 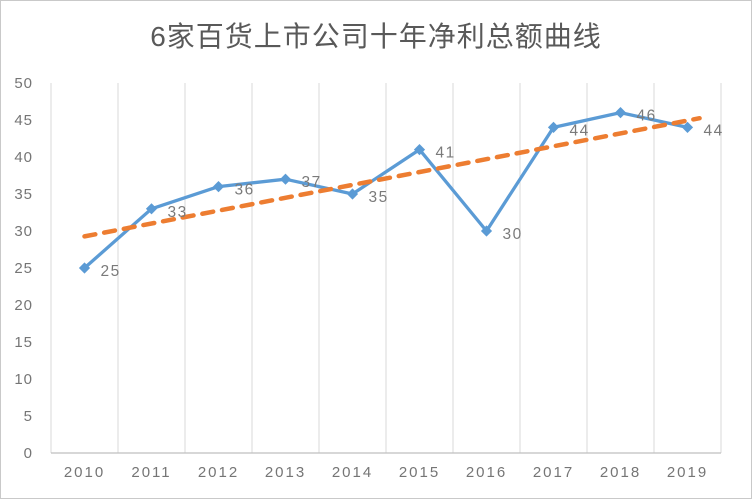 What do you see at coordinates (352, 472) in the screenshot?
I see `x-axis-tick-label: 2014` at bounding box center [352, 472].